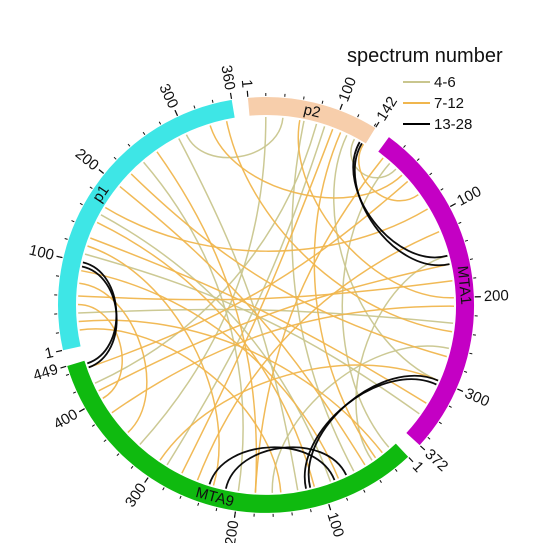 Image resolution: width=549 pixels, height=543 pixels. Describe the element at coordinates (100, 193) in the screenshot. I see `segment-label-p1: p1` at that location.